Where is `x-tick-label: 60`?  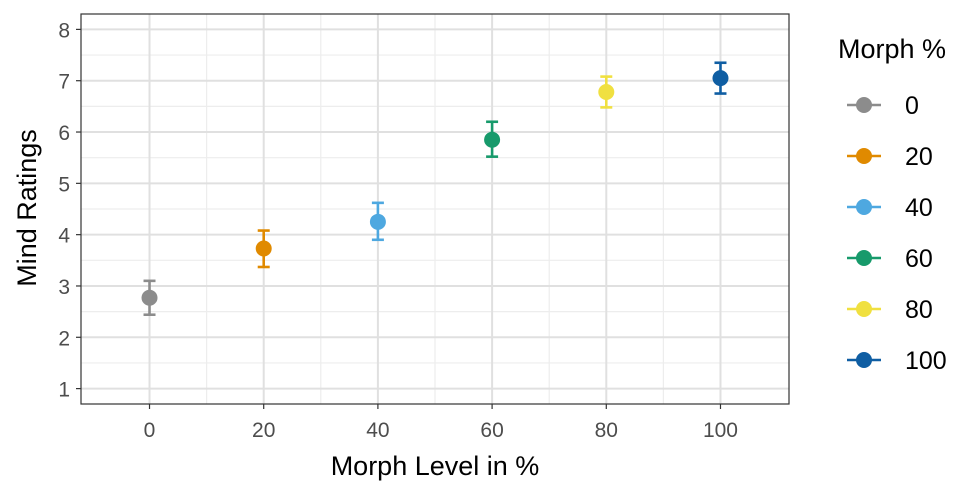
x-tick-label: 60 is located at coordinates (491, 430).